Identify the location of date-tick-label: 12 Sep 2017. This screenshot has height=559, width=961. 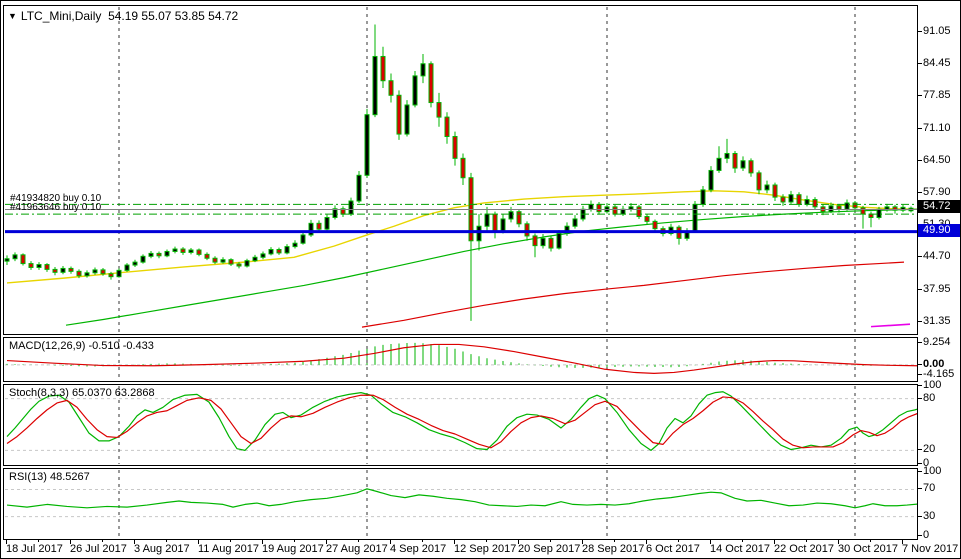
(485, 549).